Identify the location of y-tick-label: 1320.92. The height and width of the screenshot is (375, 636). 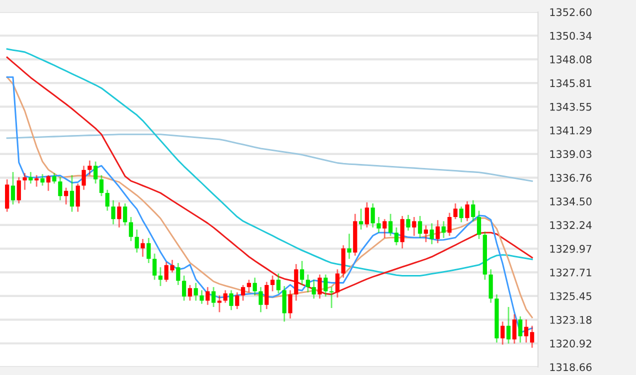
(571, 344).